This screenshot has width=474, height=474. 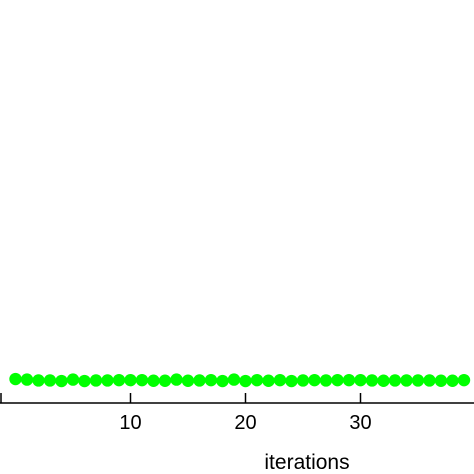 What do you see at coordinates (186, 413) in the screenshot?
I see `x-axis-ticks: 10 20 30` at bounding box center [186, 413].